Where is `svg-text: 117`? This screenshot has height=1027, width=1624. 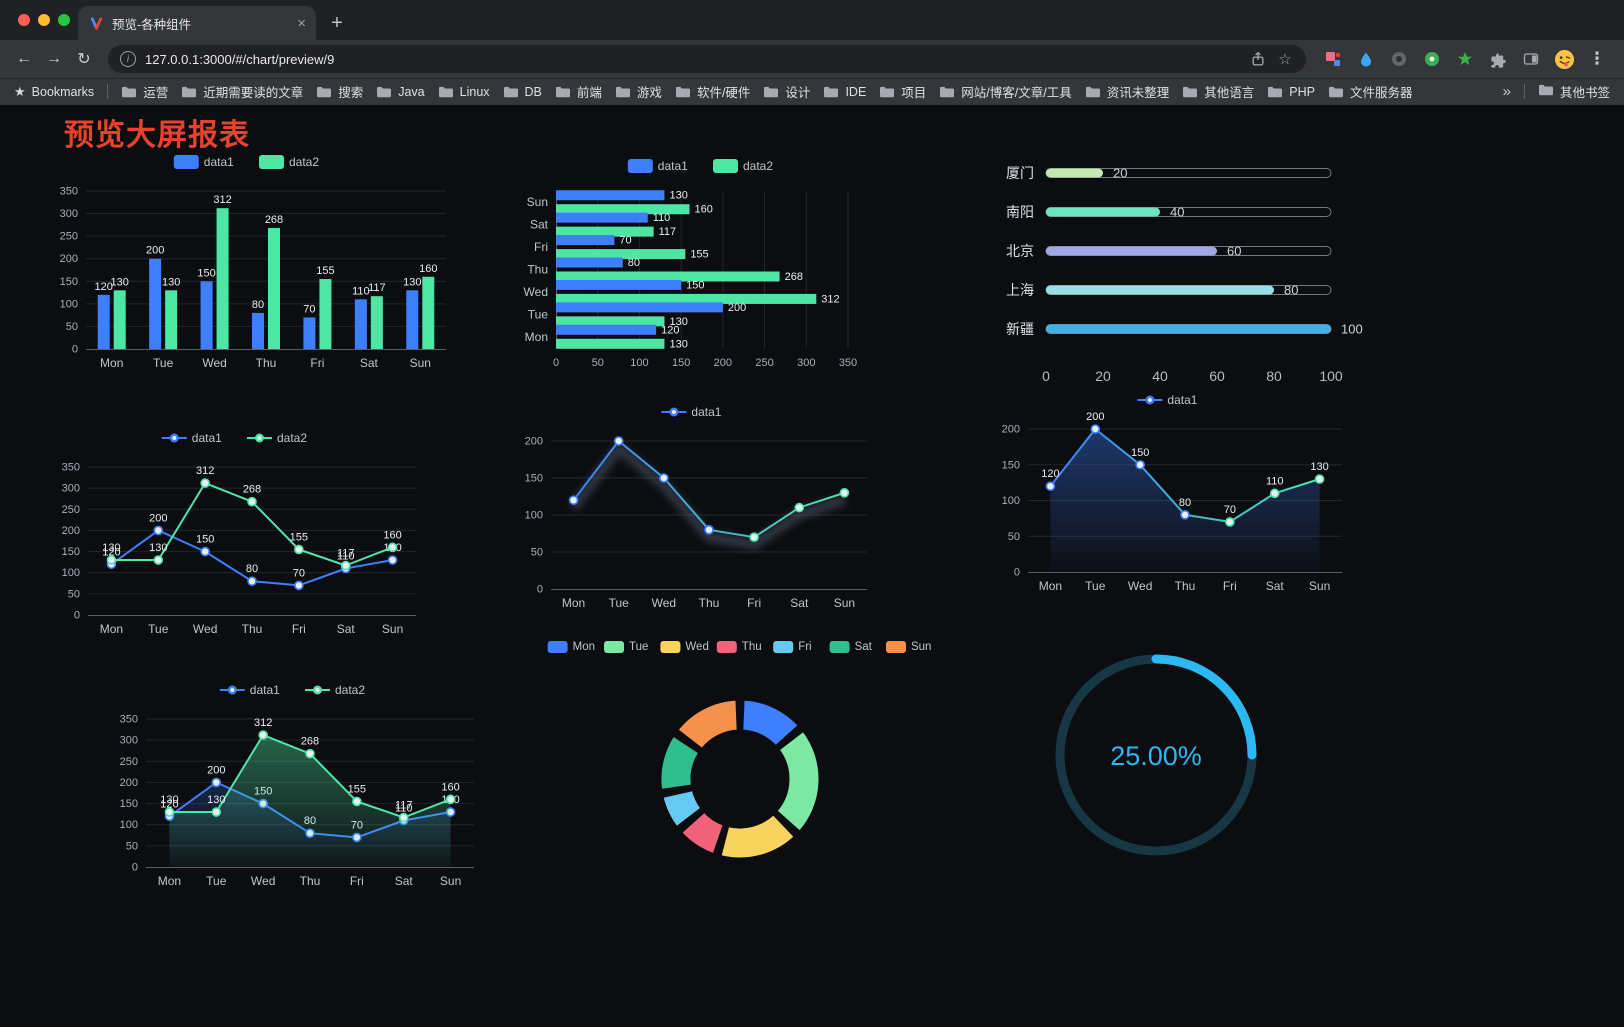
svg-text: 117 is located at coordinates (346, 554).